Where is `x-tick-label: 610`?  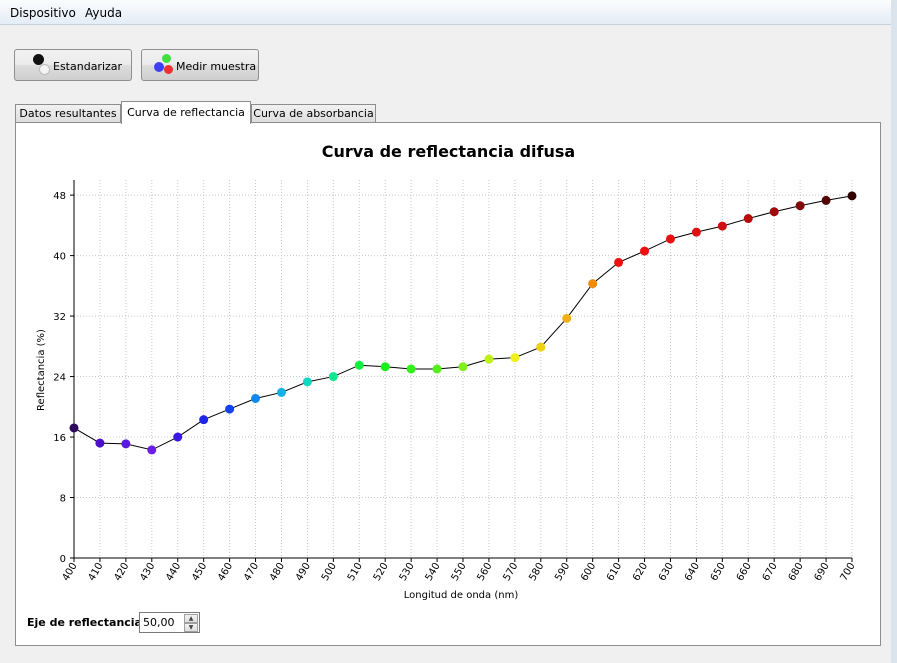
x-tick-label: 610 is located at coordinates (614, 572).